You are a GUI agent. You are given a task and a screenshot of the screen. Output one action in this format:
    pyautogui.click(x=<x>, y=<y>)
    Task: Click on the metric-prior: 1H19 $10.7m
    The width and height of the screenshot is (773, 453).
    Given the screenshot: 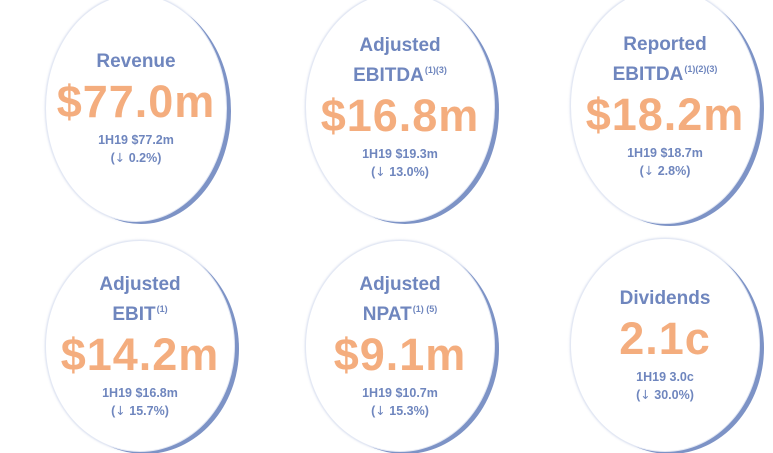 What is the action you would take?
    pyautogui.click(x=400, y=393)
    